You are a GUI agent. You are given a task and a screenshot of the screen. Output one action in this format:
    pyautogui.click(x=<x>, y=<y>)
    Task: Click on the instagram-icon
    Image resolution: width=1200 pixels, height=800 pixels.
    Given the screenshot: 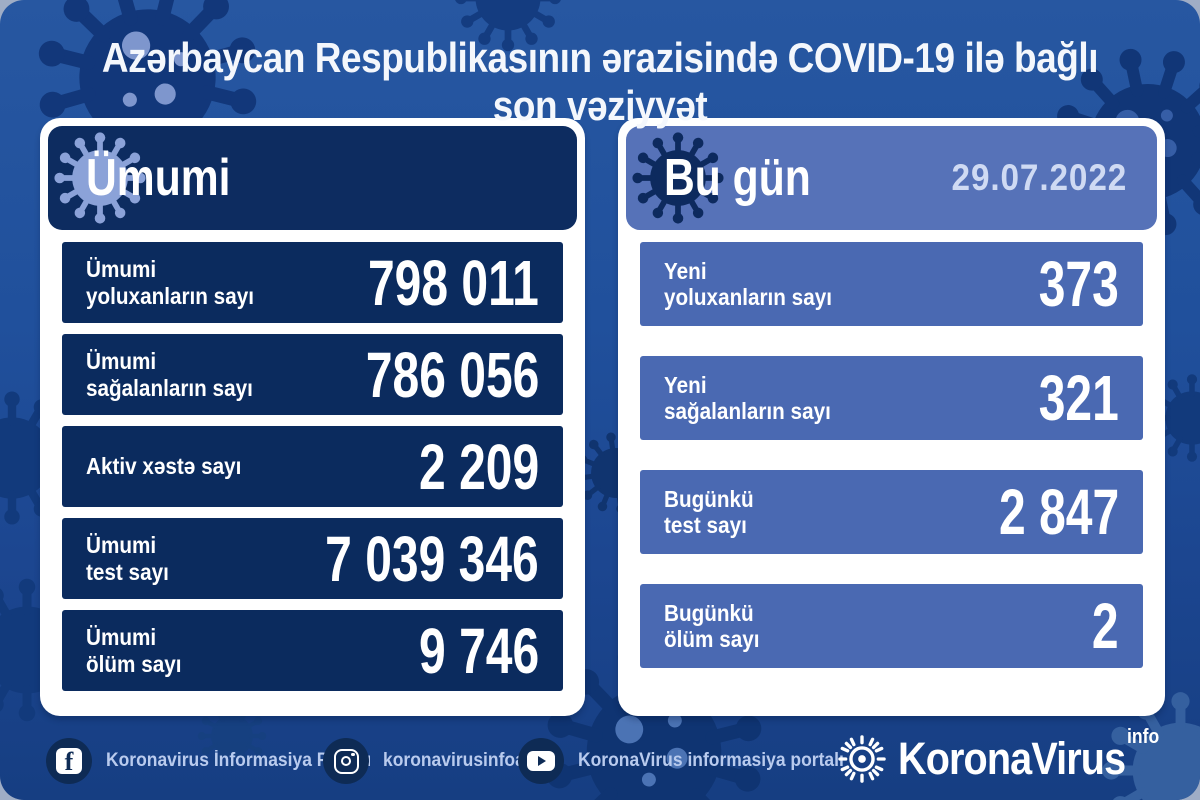 What is the action you would take?
    pyautogui.click(x=346, y=761)
    